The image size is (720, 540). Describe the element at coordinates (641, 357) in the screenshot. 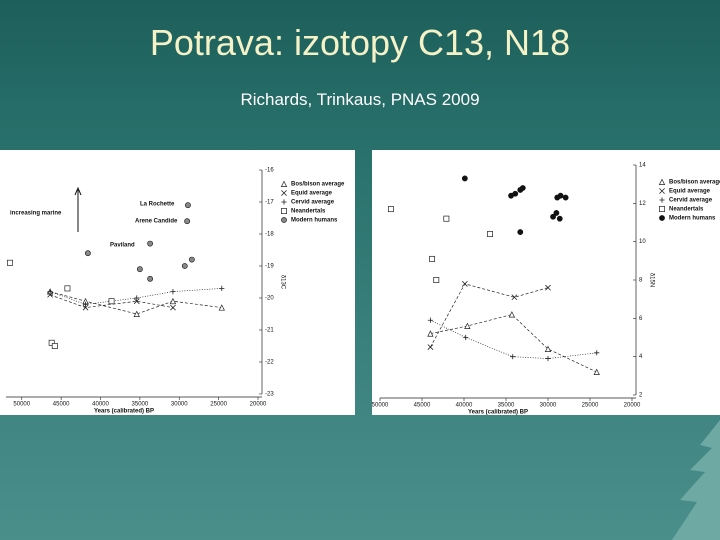

I see `y-tick-label: 4` at that location.